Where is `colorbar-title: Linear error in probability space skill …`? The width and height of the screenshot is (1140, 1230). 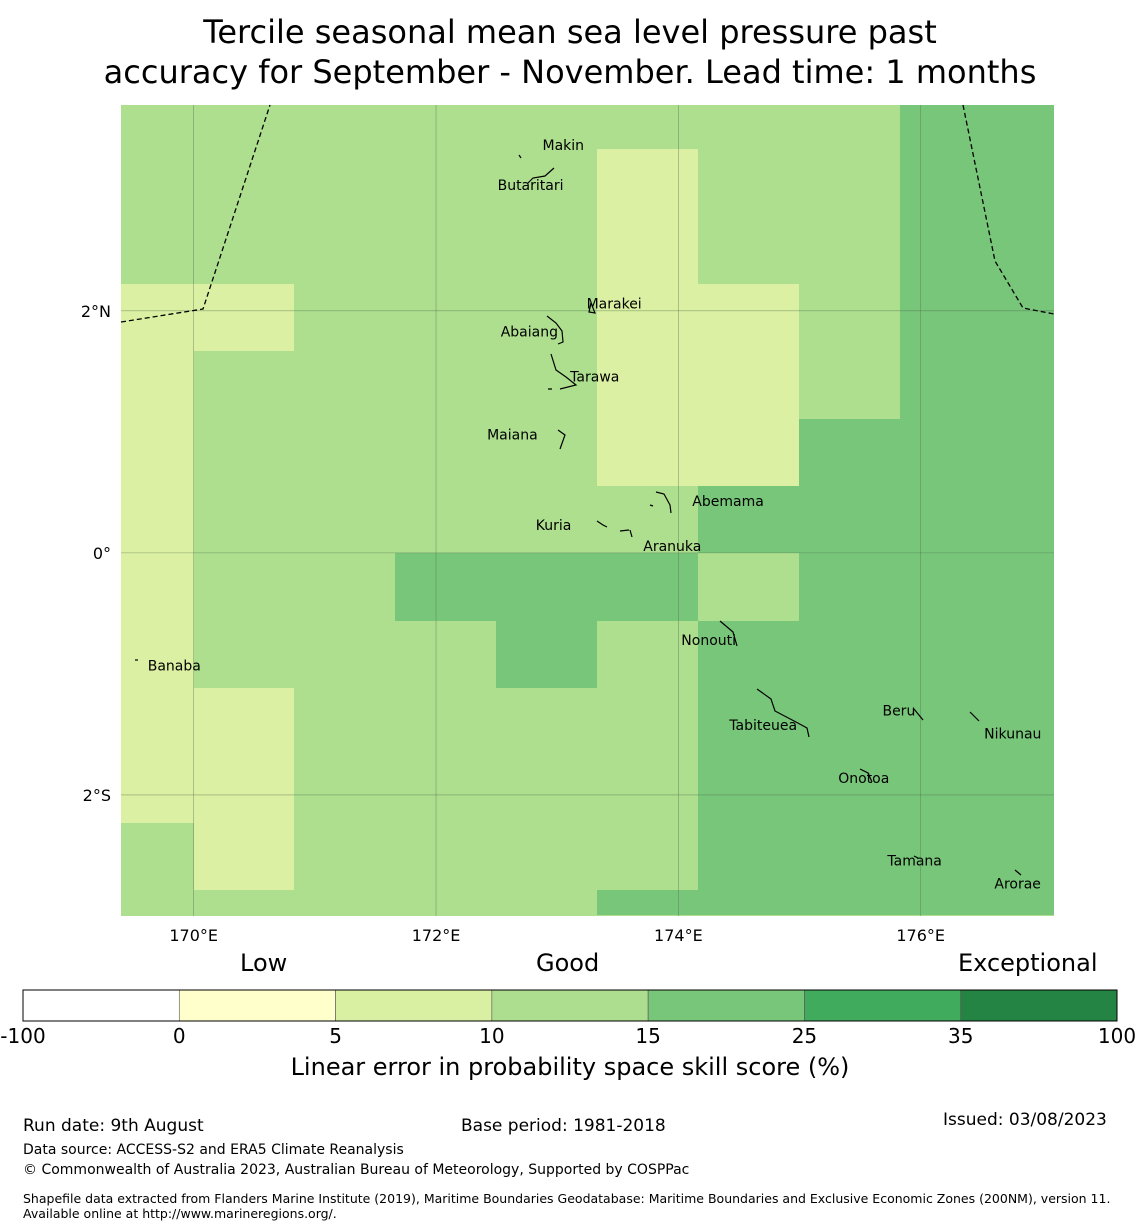
colorbar-title: Linear error in probability space skill … is located at coordinates (570, 1067).